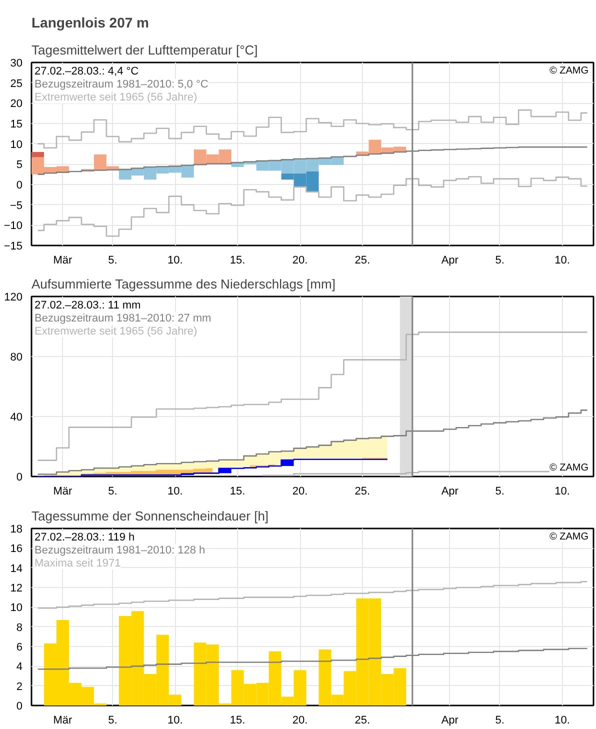 Image resolution: width=596 pixels, height=729 pixels. What do you see at coordinates (19, 686) in the screenshot?
I see `y-tick-label: 2` at bounding box center [19, 686].